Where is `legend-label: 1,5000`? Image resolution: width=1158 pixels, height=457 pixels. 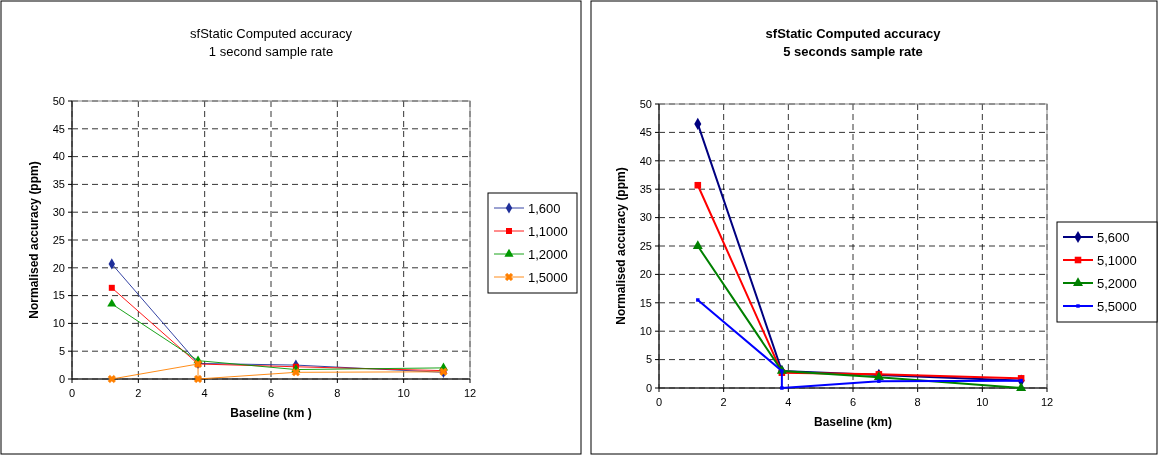 legend-label: 1,5000 is located at coordinates (548, 277).